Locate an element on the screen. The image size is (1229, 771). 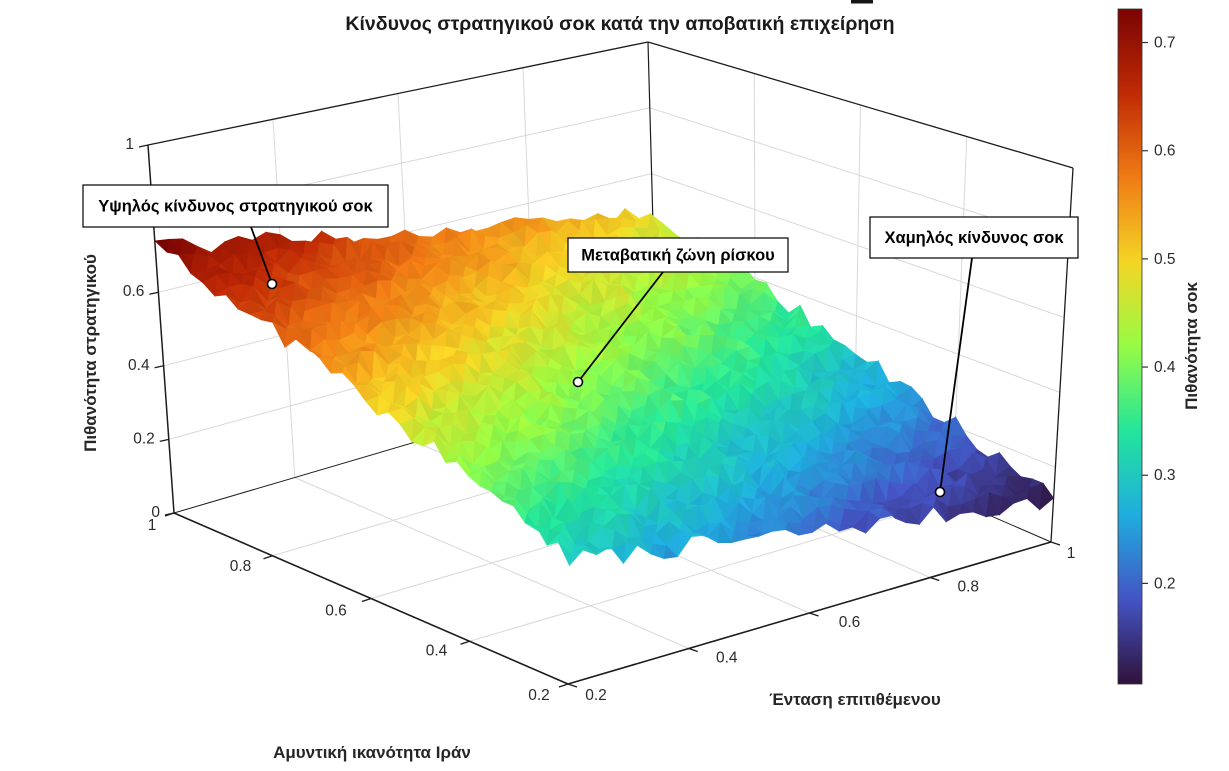
z-axis-label: Πιθανότητα στρατηγικού is located at coordinates (90, 353).